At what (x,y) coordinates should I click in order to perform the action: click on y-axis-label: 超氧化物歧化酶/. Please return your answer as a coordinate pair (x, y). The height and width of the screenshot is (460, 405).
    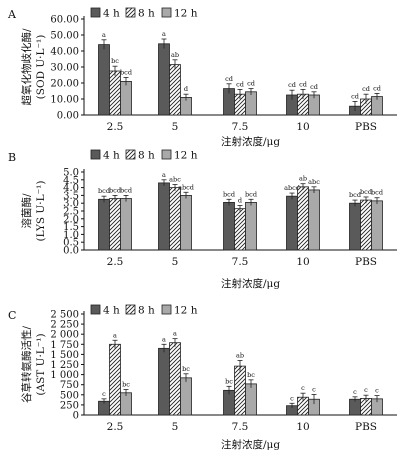
    Looking at the image, I should click on (26, 66).